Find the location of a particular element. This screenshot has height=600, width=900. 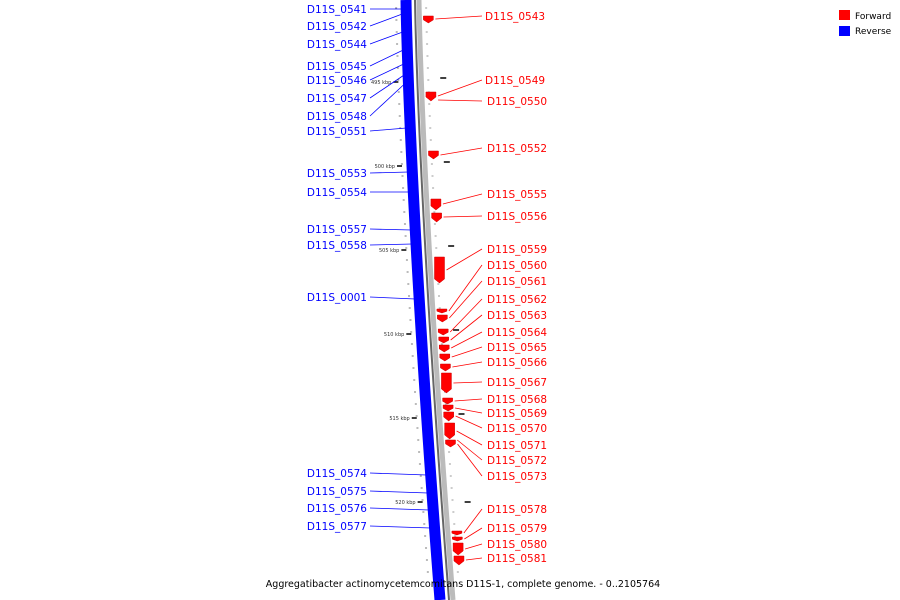

forward-gene-label: D11S_0549 is located at coordinates (515, 81).